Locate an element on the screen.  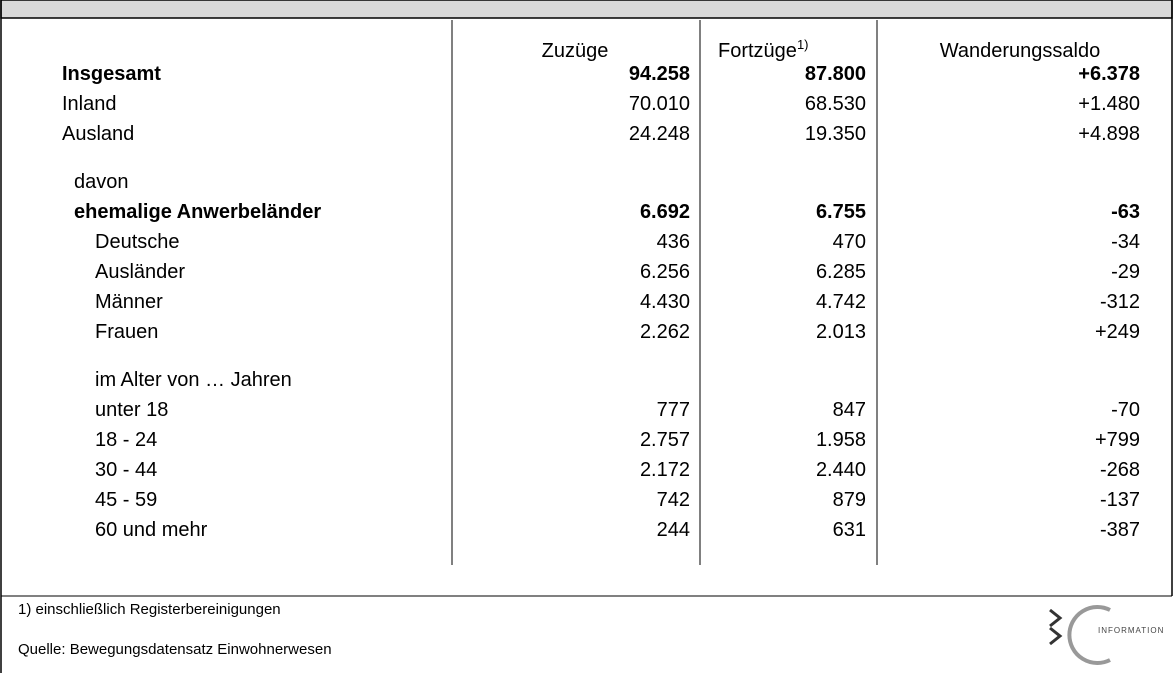
row-label: Ausland is located at coordinates (98, 134).